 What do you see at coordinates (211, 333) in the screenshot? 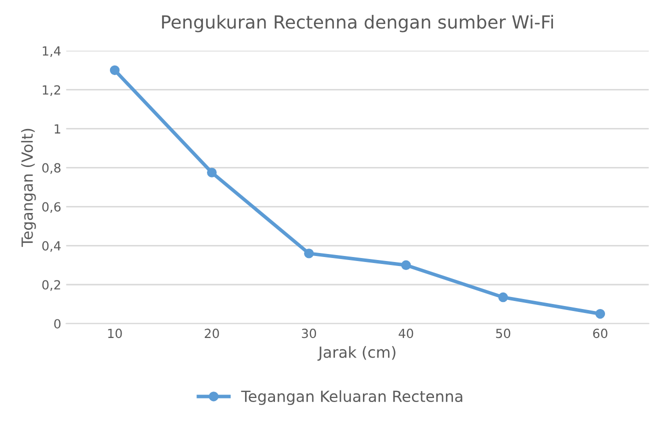
I see `x-tick-label: 20` at bounding box center [211, 333].